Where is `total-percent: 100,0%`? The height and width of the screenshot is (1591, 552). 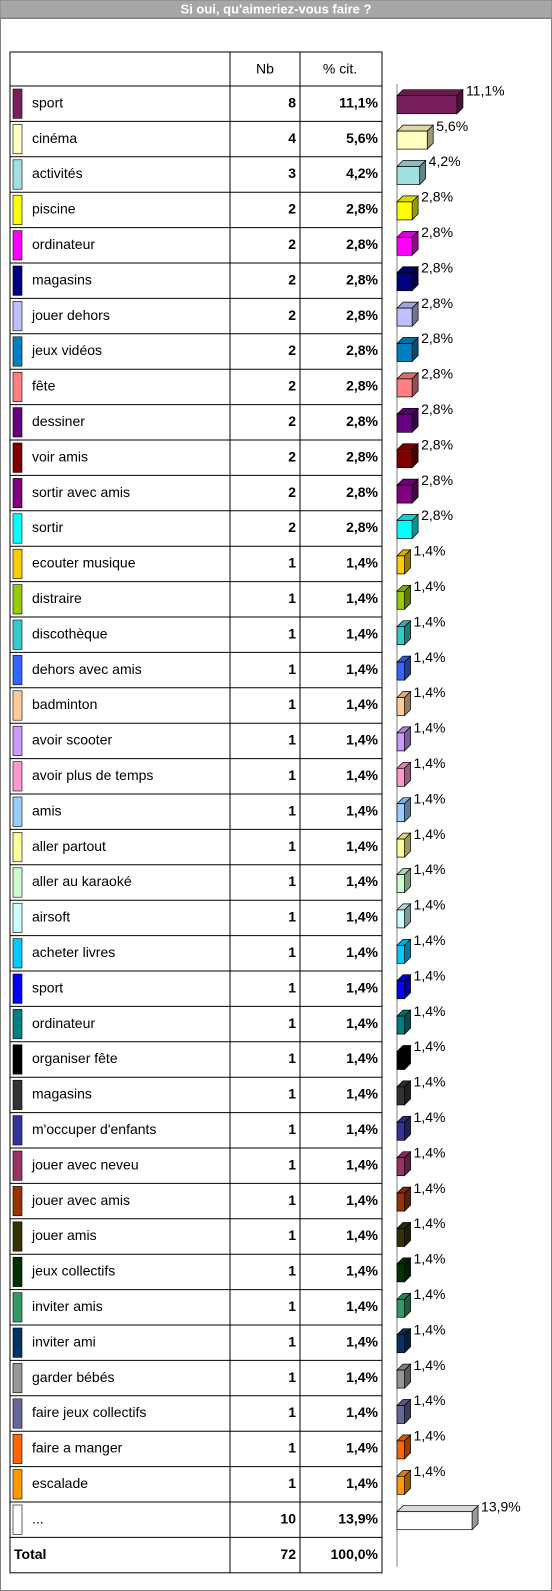 total-percent: 100,0% is located at coordinates (355, 1554).